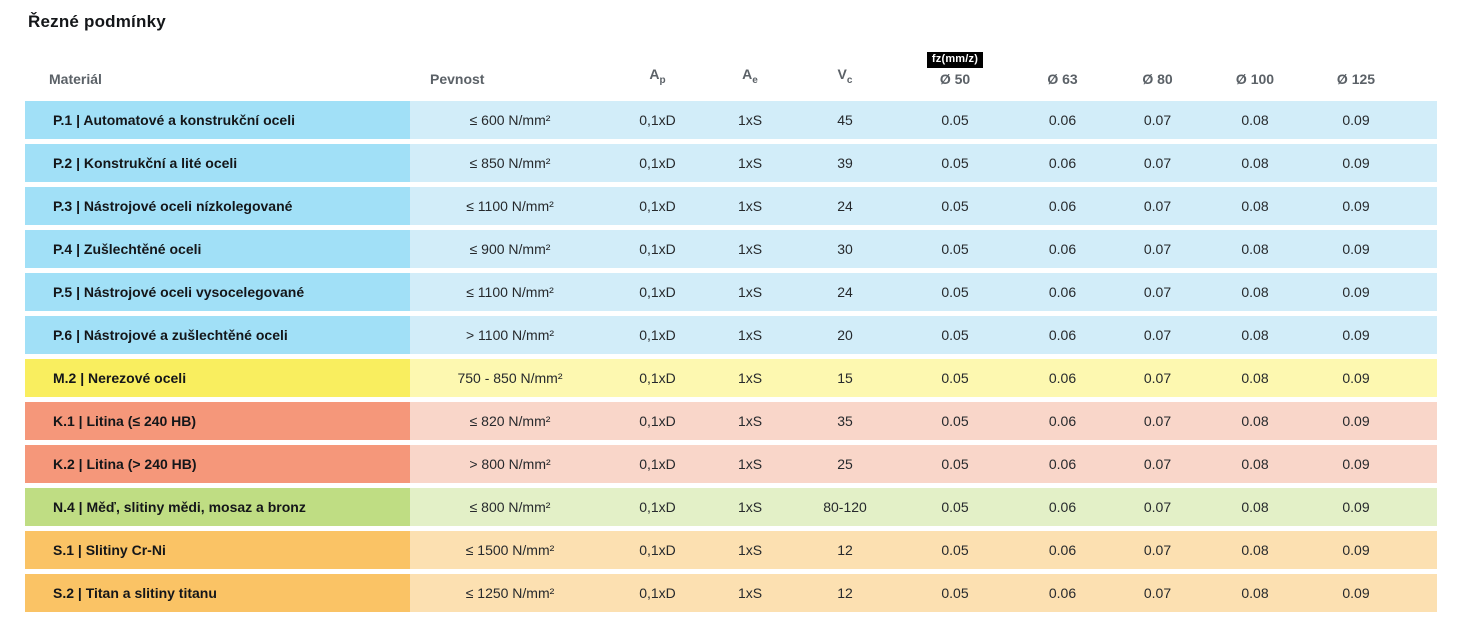 The height and width of the screenshot is (627, 1461). I want to click on material-label: M.2 | Nerezové oceli, so click(120, 377).